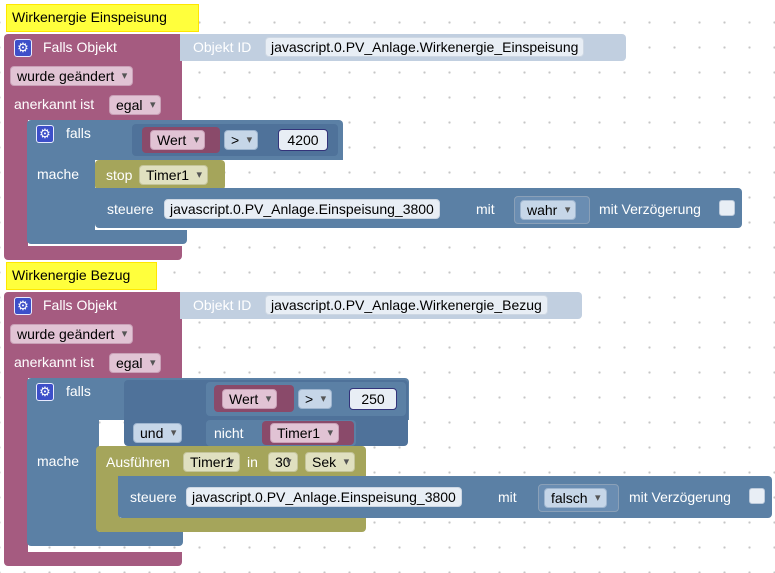  I want to click on exec-timeout-left-rail, so click(108, 499).